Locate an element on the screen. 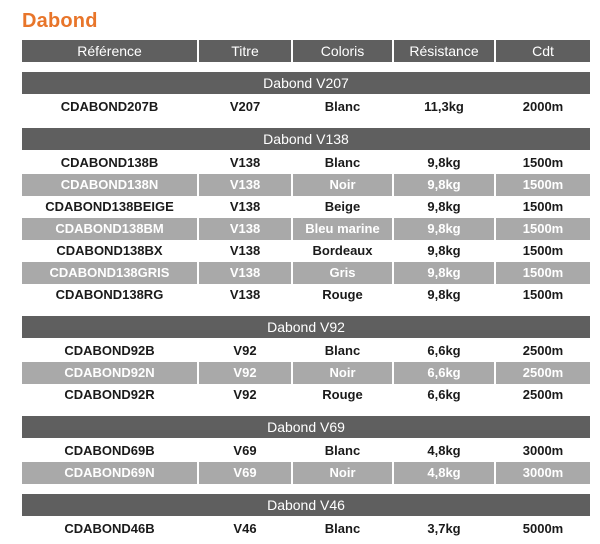 This screenshot has height=544, width=600. table-row: CDABOND46B V46 Blanc 3,7kg 5000m is located at coordinates (306, 529).